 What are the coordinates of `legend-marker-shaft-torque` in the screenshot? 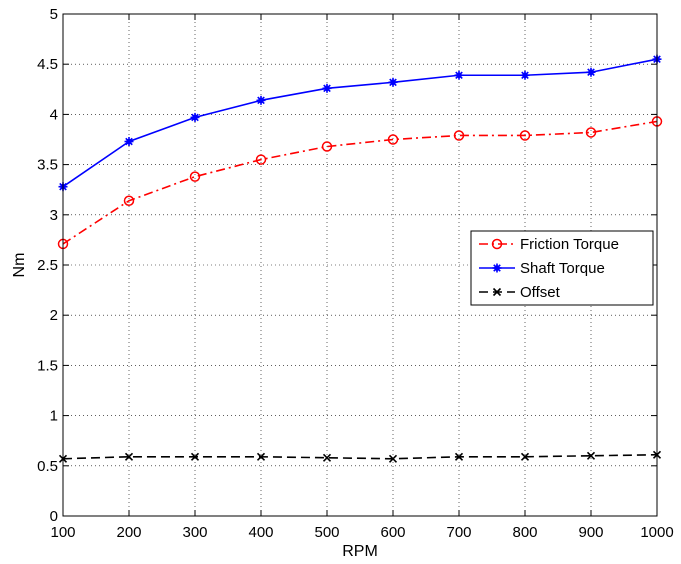 It's located at (497, 268).